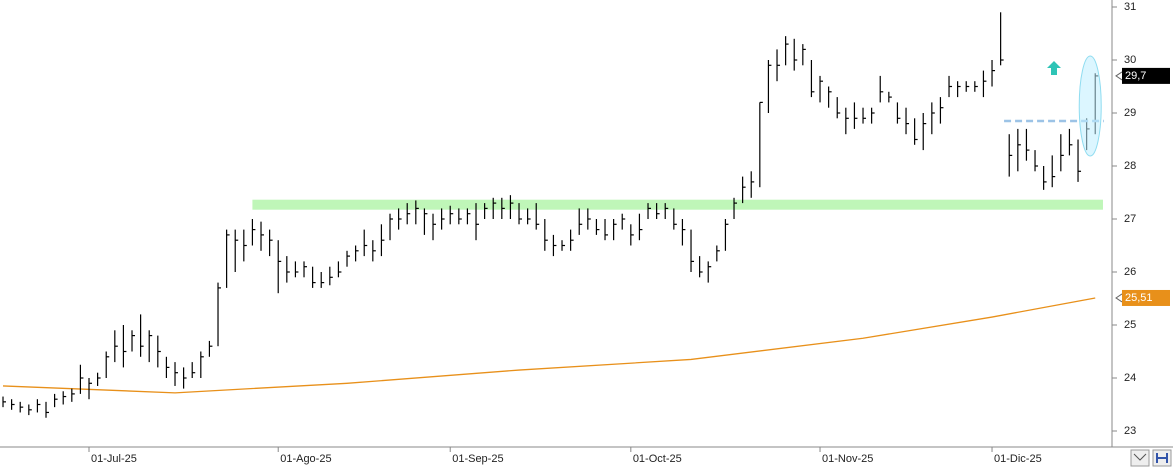 Image resolution: width=1173 pixels, height=471 pixels. I want to click on up-arrow, so click(1054, 68).